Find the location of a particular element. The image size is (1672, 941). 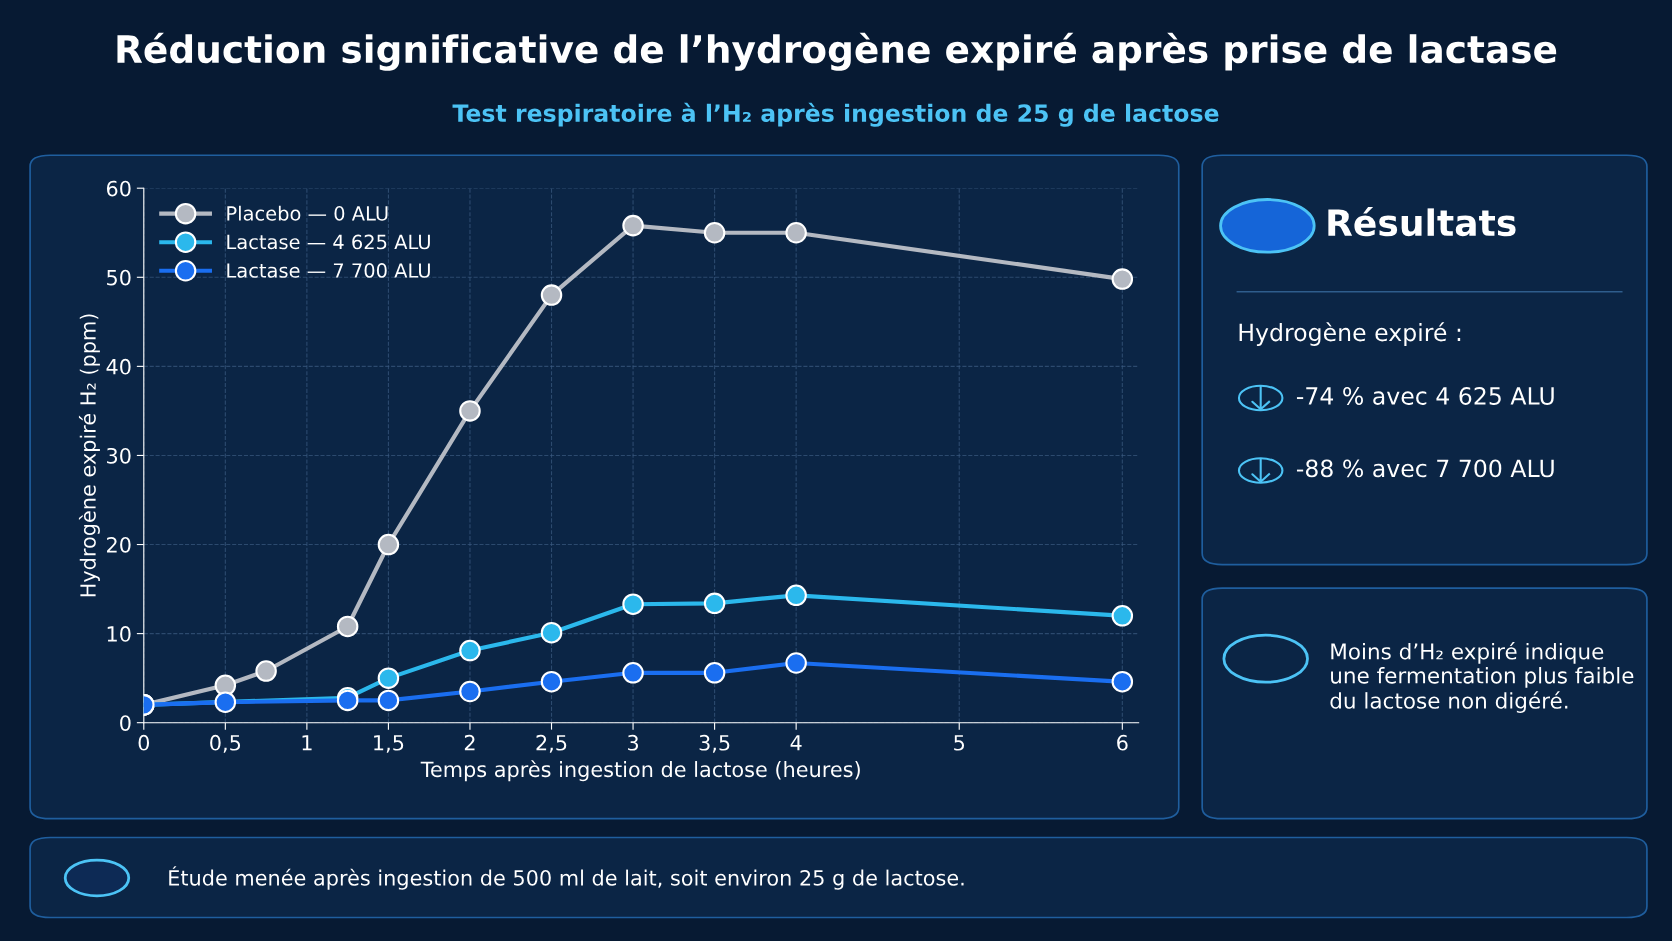

x-tick-label: 0 is located at coordinates (144, 742).